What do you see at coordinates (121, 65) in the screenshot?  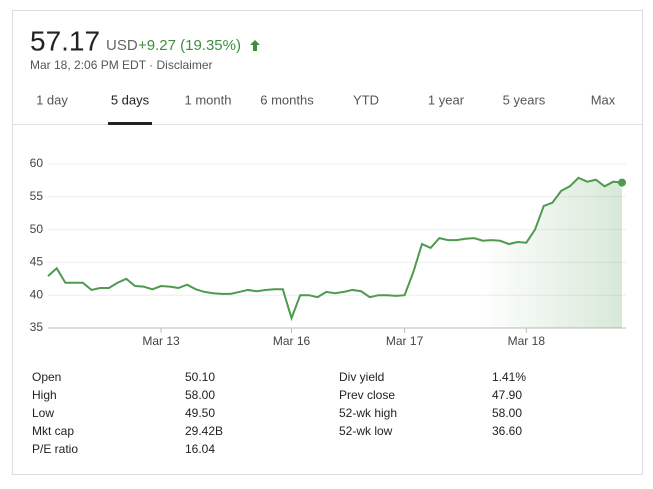 I see `timestamp: Mar 18, 2:06 PM EDT · Disclaimer` at bounding box center [121, 65].